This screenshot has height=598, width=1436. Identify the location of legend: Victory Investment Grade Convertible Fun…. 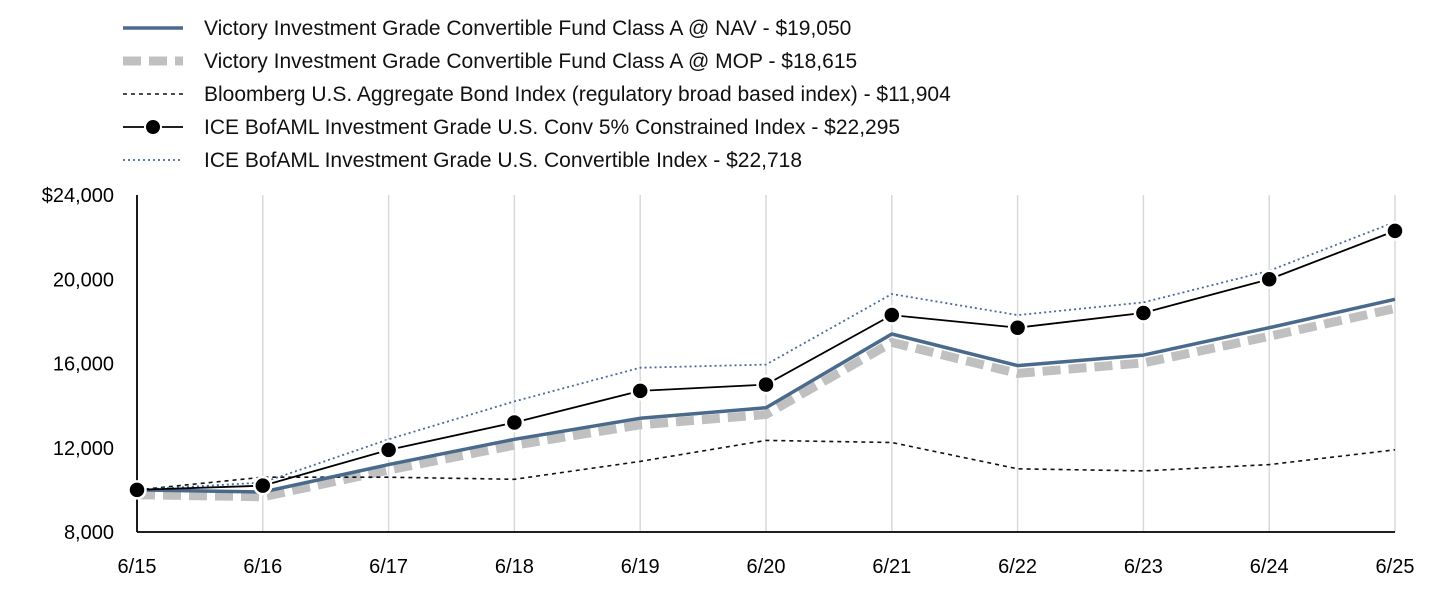
(537, 94).